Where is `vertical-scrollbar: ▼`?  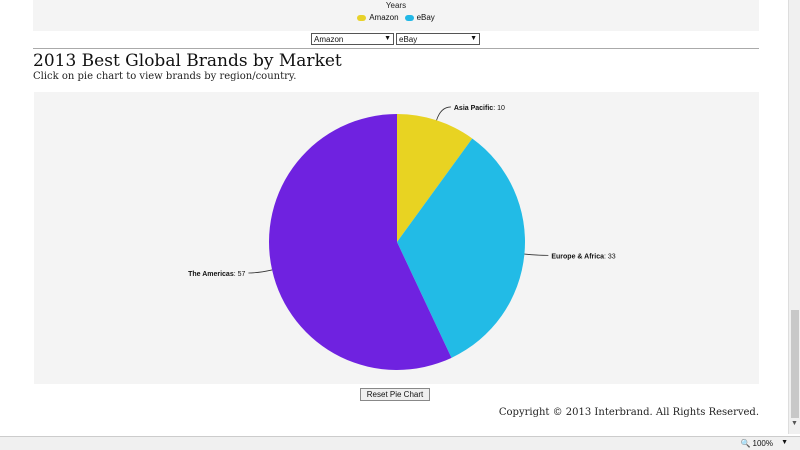 vertical-scrollbar: ▼ is located at coordinates (794, 217).